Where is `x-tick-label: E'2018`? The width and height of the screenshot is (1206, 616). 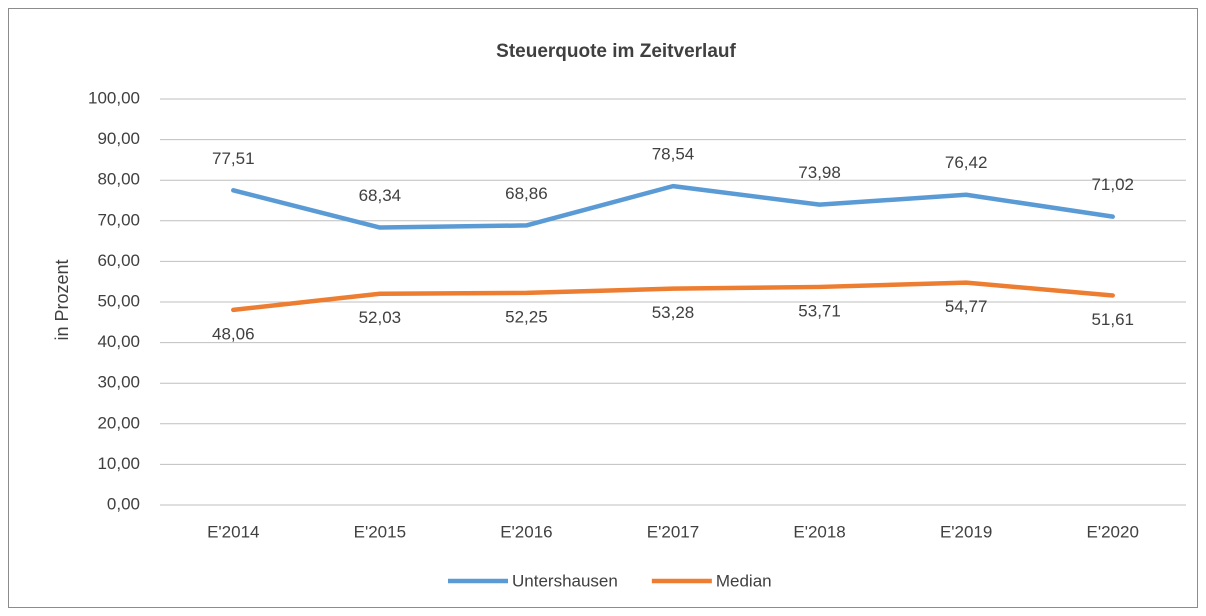
x-tick-label: E'2018 is located at coordinates (819, 531).